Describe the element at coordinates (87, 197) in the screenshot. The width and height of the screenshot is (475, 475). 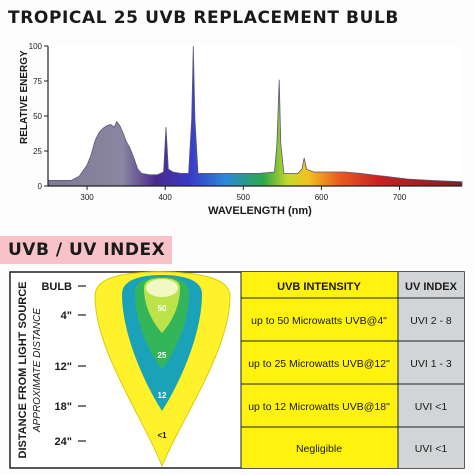
I see `x-tick-label: 300` at that location.